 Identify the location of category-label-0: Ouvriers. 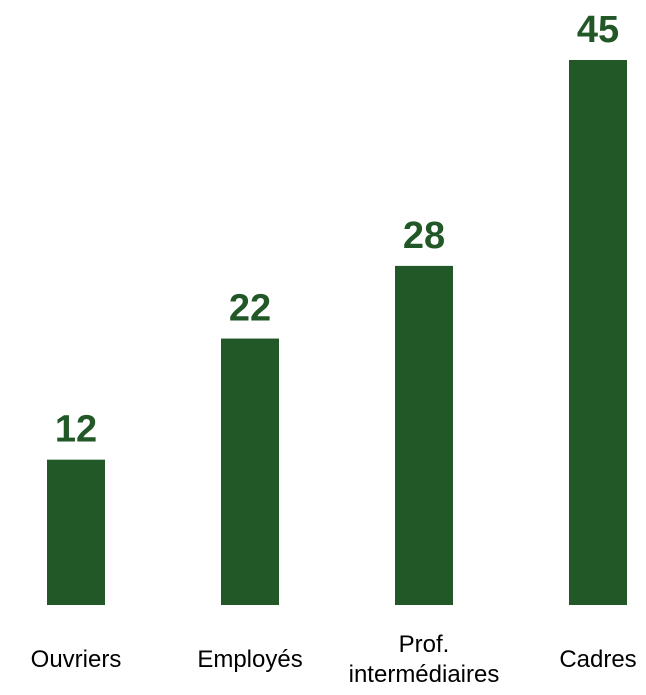
(76, 659).